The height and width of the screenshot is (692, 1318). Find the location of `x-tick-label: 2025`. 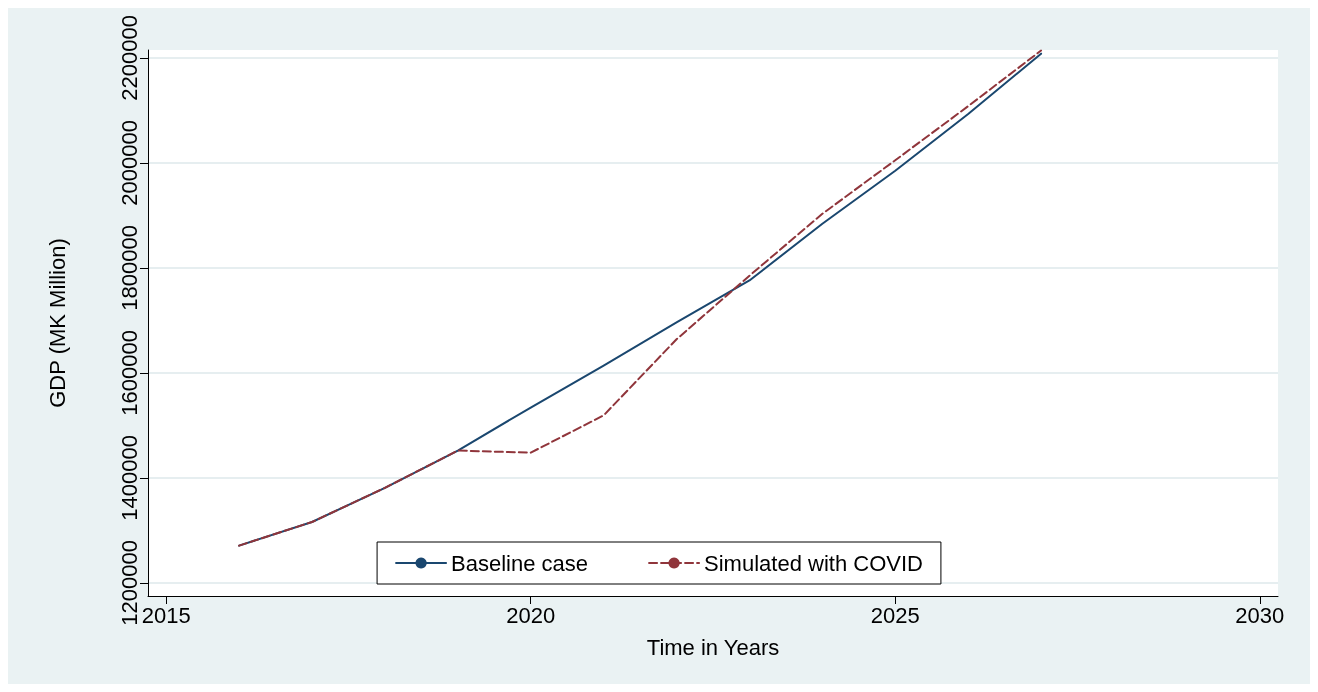

x-tick-label: 2025 is located at coordinates (895, 615).